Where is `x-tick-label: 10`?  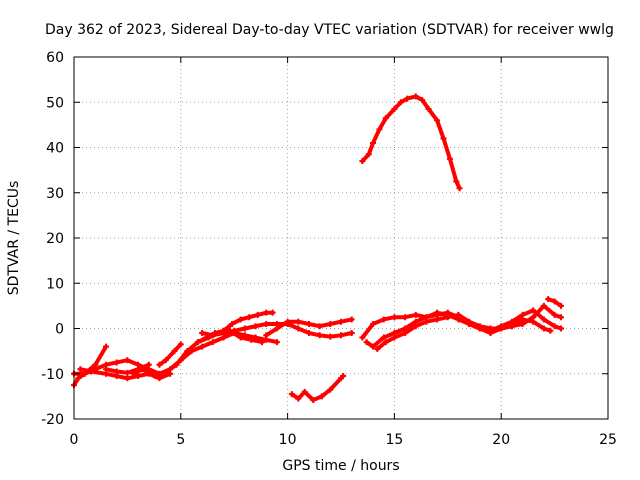
x-tick-label: 10 is located at coordinates (288, 440).